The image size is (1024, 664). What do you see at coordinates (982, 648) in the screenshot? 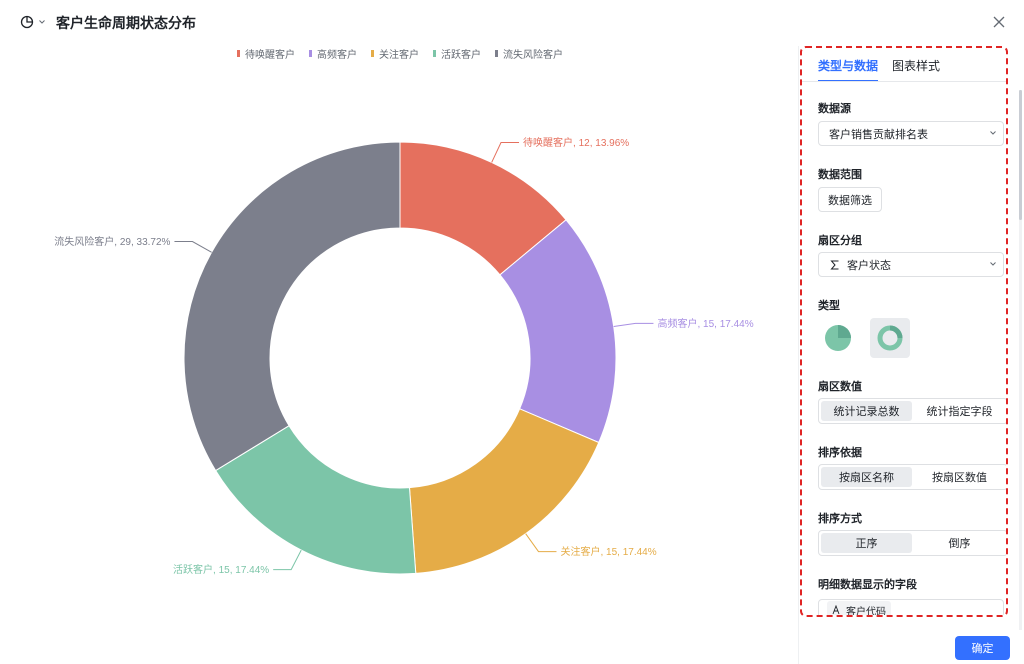
I see `confirm-button: 确定` at bounding box center [982, 648].